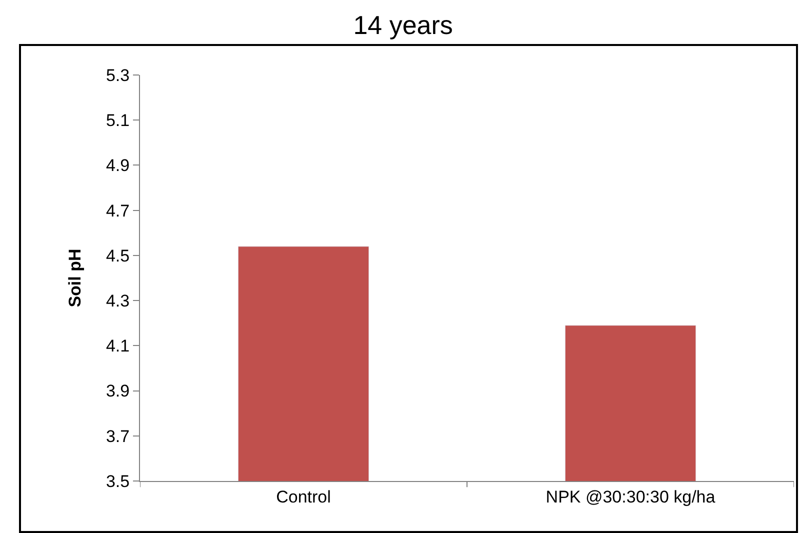  I want to click on y-tick-label: 4.3, so click(118, 301).